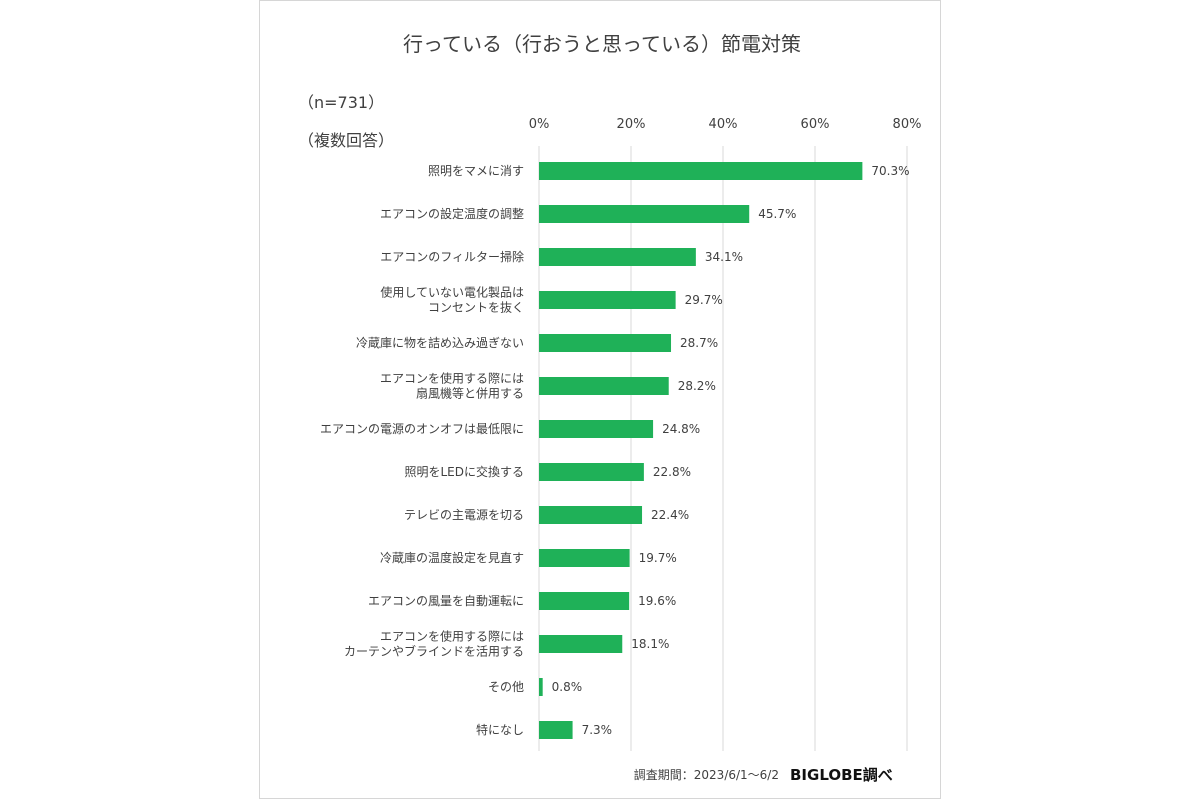  Describe the element at coordinates (500, 729) in the screenshot. I see `category-label: 特になし` at that location.